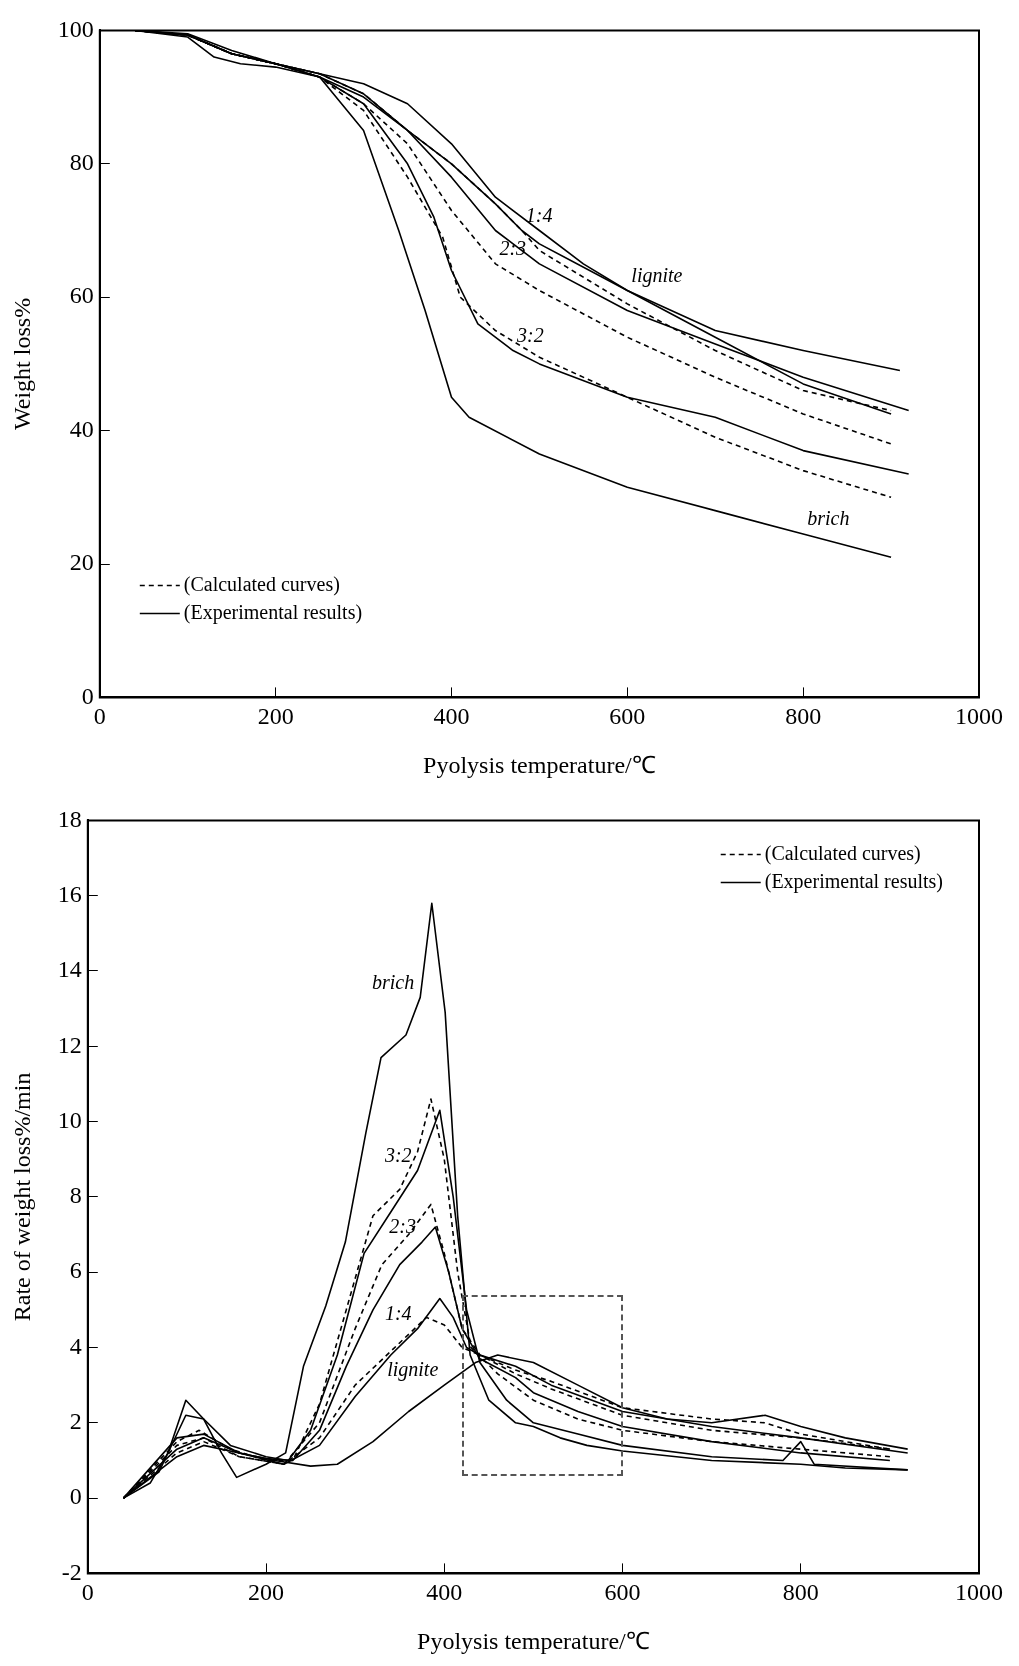 This screenshot has height=1666, width=1019. I want to click on y-tick-label: -2, so click(71, 1571).